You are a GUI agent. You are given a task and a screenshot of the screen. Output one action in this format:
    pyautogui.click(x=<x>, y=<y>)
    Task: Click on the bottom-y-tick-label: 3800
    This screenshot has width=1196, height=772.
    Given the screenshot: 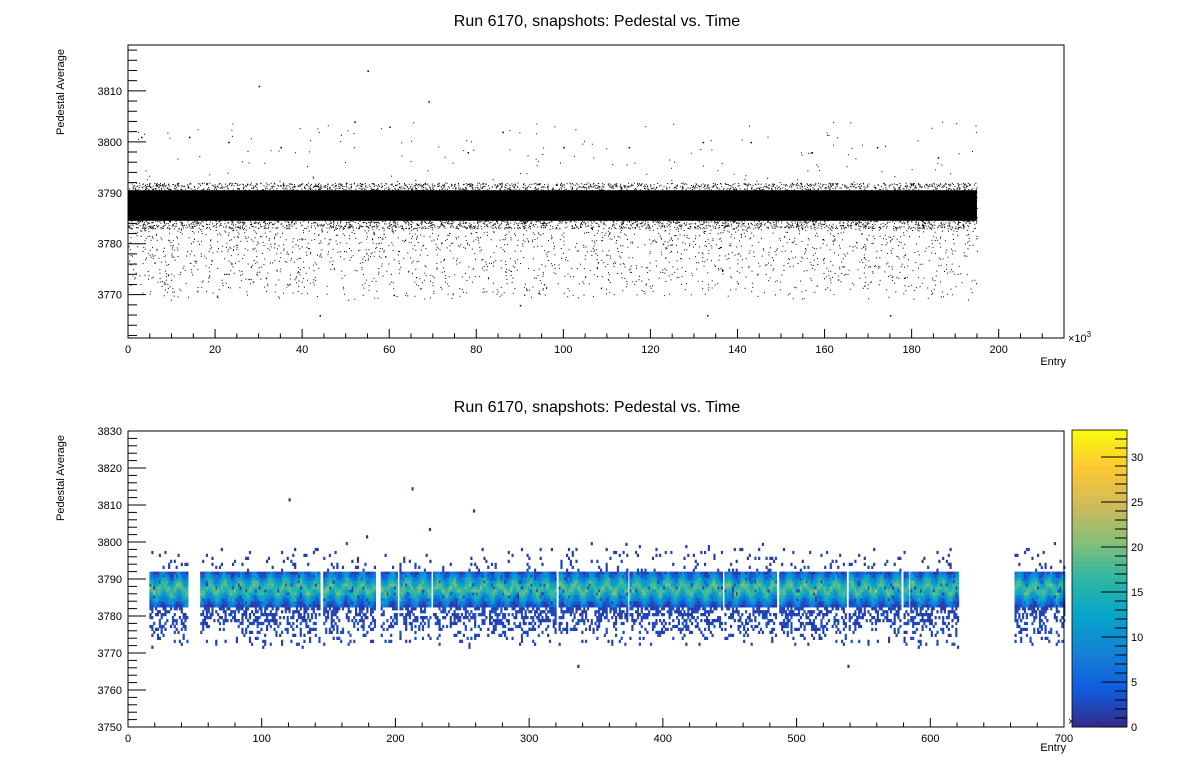 What is the action you would take?
    pyautogui.click(x=110, y=543)
    